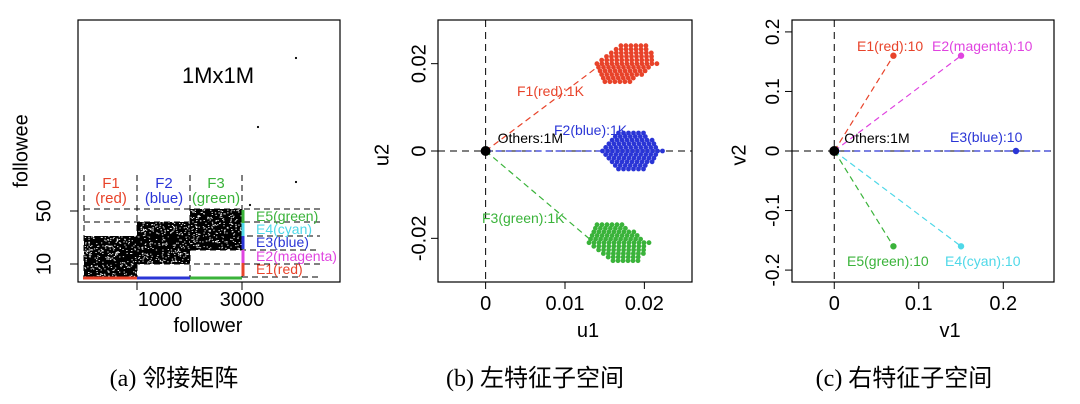 This screenshot has height=404, width=1080. What do you see at coordinates (44, 211) in the screenshot?
I see `y-tick-label: 50` at bounding box center [44, 211].